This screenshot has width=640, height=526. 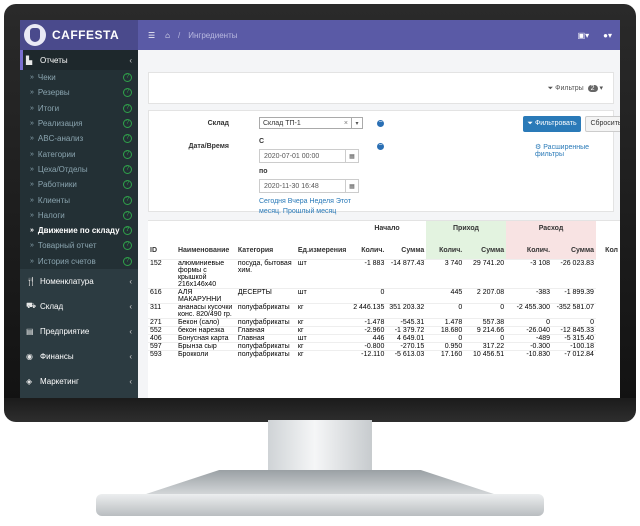 I want to click on sidebar-item: » Налоги?, so click(x=79, y=215).